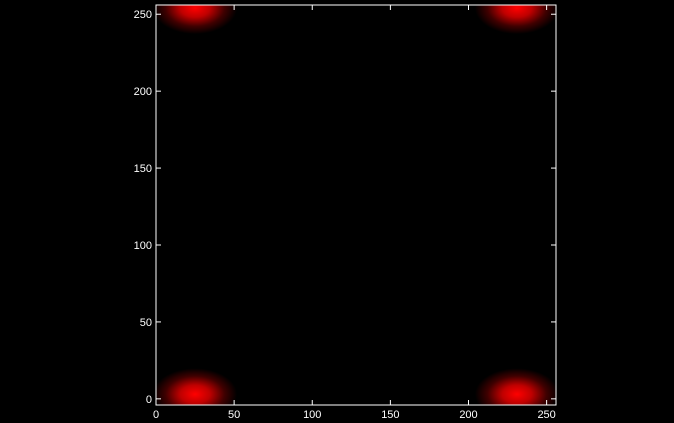 The width and height of the screenshot is (674, 423). What do you see at coordinates (156, 415) in the screenshot?
I see `x-tick-label: 0` at bounding box center [156, 415].